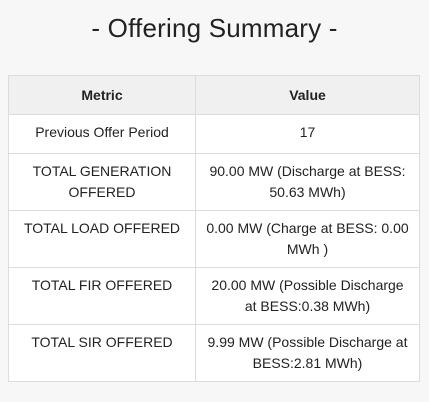 This screenshot has width=429, height=402. I want to click on table-header-row: Metric Value, so click(214, 95).